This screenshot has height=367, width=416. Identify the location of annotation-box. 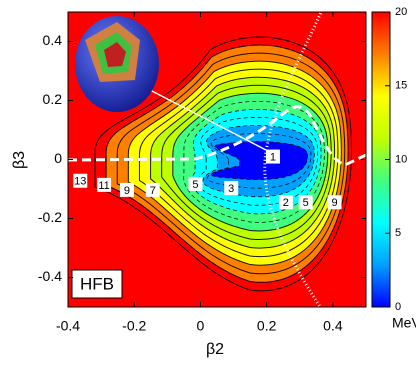
(97, 284).